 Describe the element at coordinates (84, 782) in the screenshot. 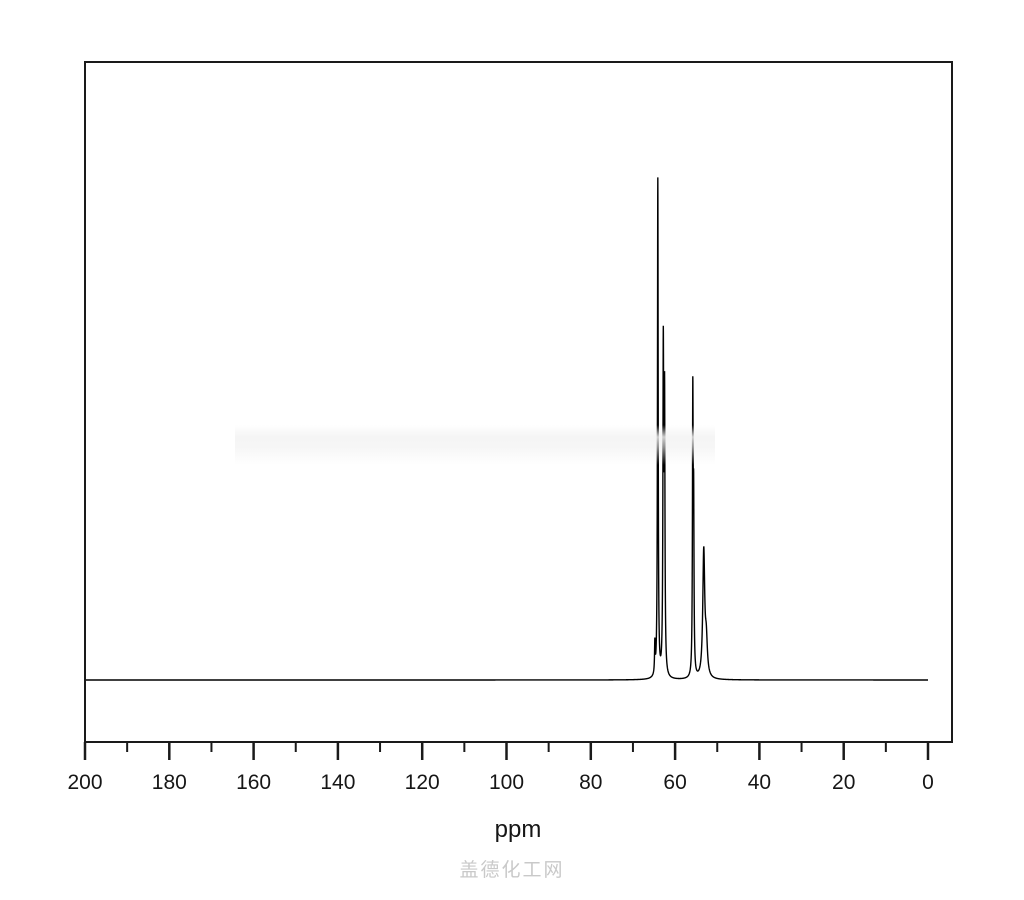

I see `x-axis-tick-label: 200` at that location.